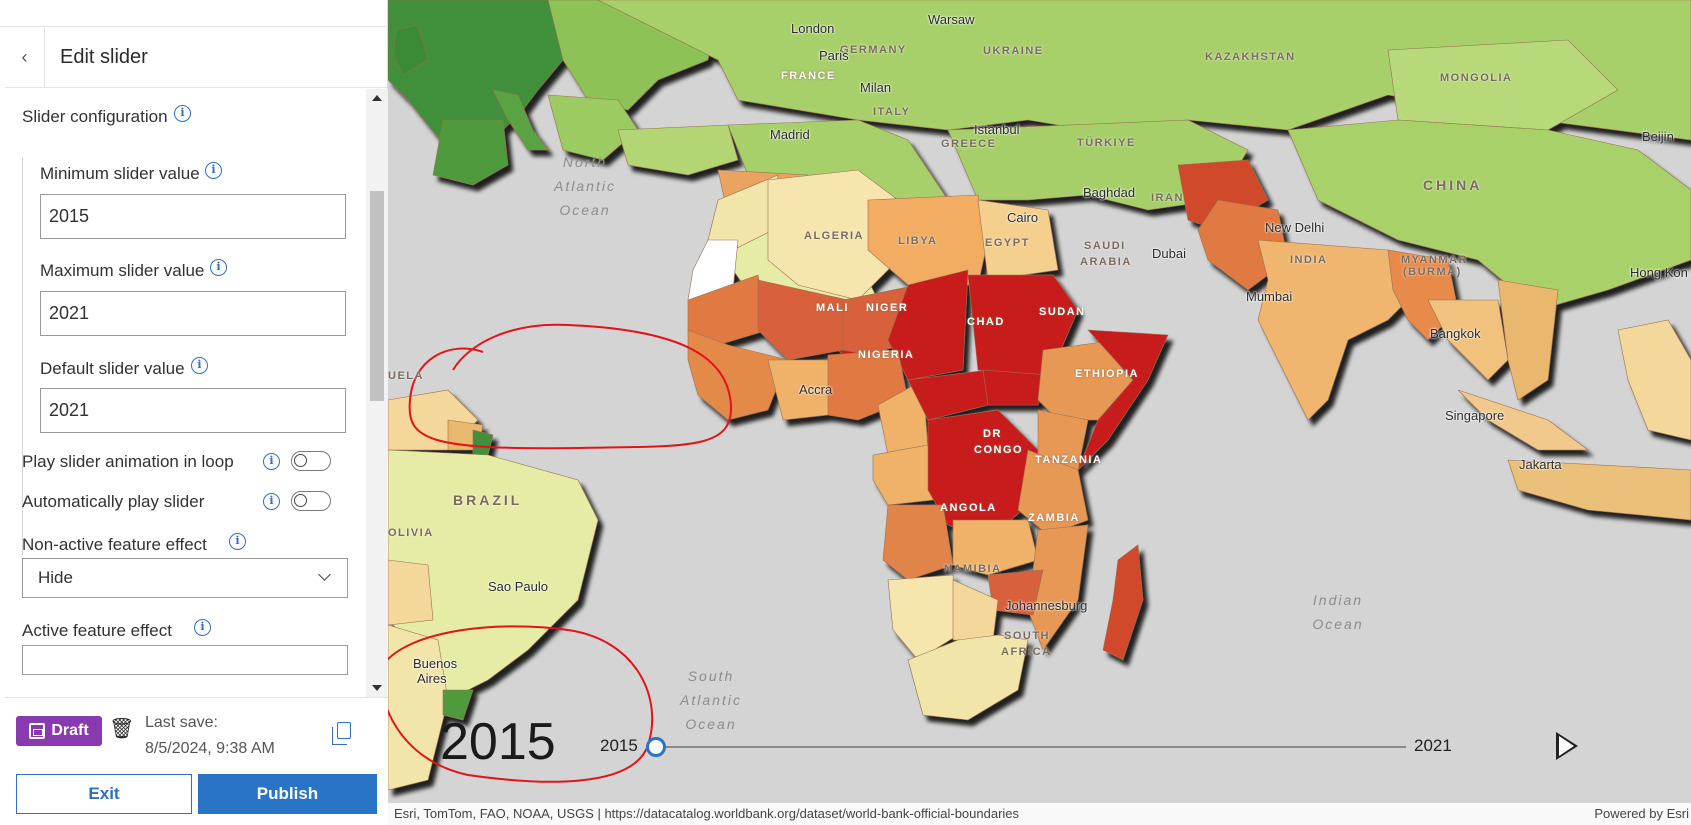 This screenshot has width=1691, height=825. What do you see at coordinates (1109, 192) in the screenshot?
I see `city-label: Baghdad` at bounding box center [1109, 192].